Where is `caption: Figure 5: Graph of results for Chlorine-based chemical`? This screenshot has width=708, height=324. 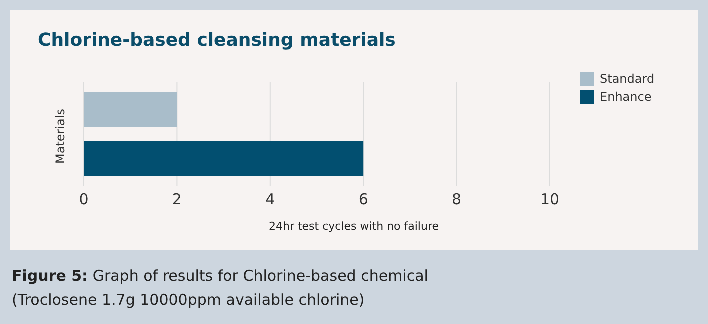 caption: Figure 5: Graph of results for Chlorine-based chemical is located at coordinates (220, 276).